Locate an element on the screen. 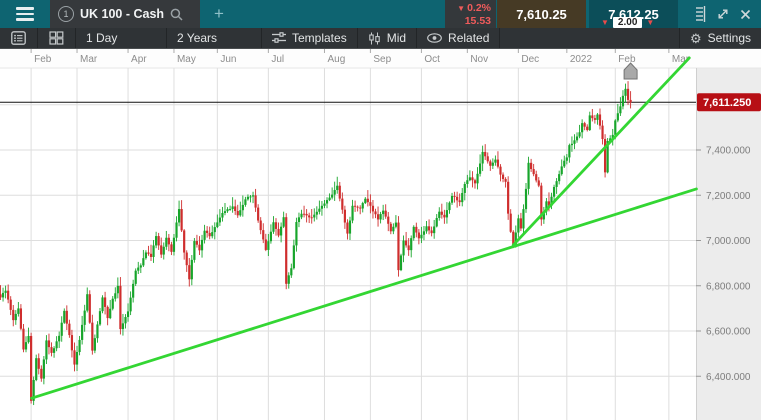 This screenshot has width=761, height=420. window-controls is located at coordinates (719, 14).